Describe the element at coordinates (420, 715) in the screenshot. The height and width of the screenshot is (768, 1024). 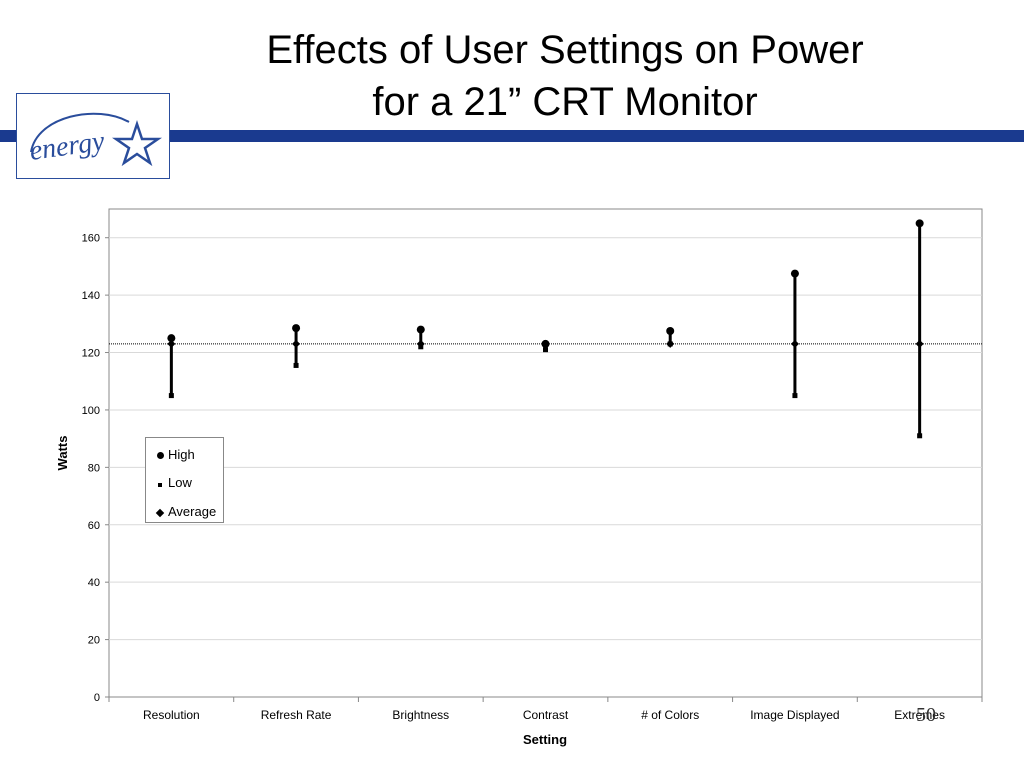
I see `x-category-label: Brightness` at that location.